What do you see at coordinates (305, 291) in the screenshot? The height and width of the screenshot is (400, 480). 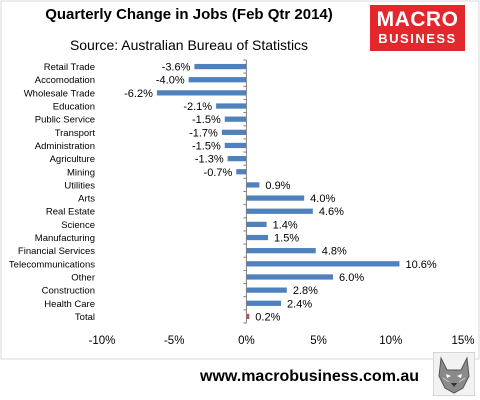 I see `data-label: 2.8%` at bounding box center [305, 291].